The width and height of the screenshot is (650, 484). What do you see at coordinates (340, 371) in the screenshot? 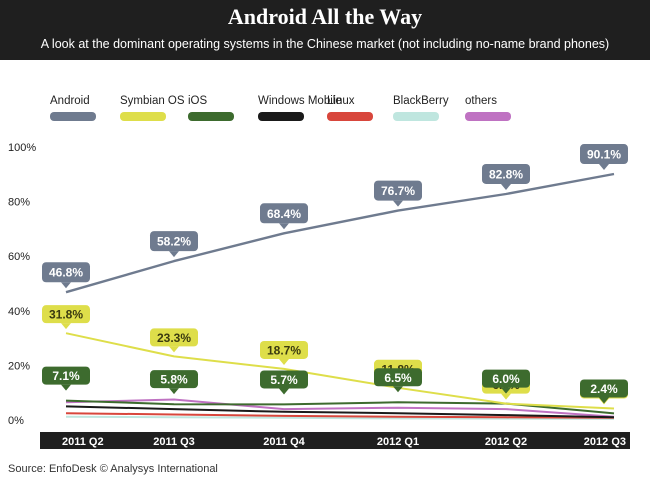
I see `series-line-symbian-os` at bounding box center [340, 371].